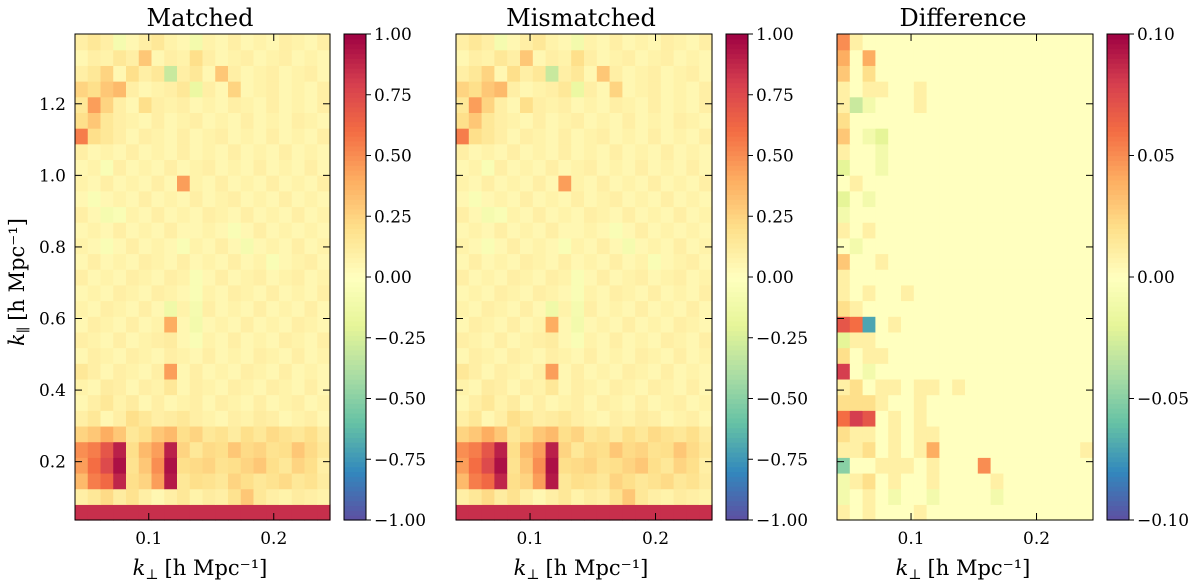 This screenshot has height=588, width=1200. Describe the element at coordinates (393, 278) in the screenshot. I see `colorbar-tick-label: 0.00` at that location.